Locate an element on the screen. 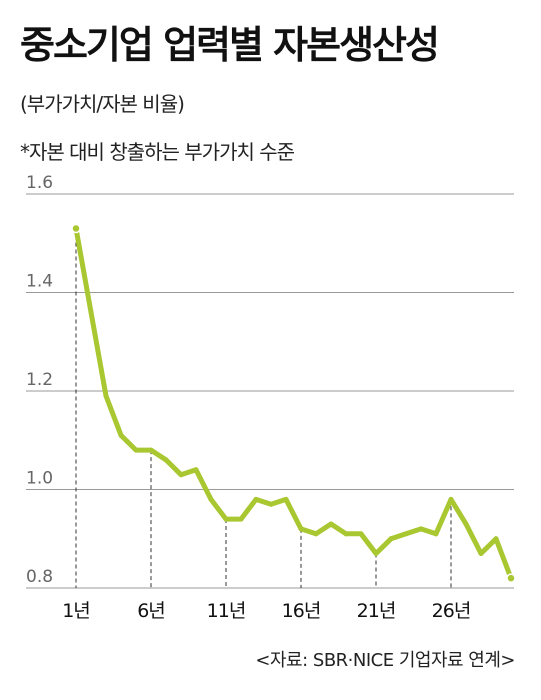  source-note: <자료: SBR·NICE 기업자료 연계> is located at coordinates (385, 660).